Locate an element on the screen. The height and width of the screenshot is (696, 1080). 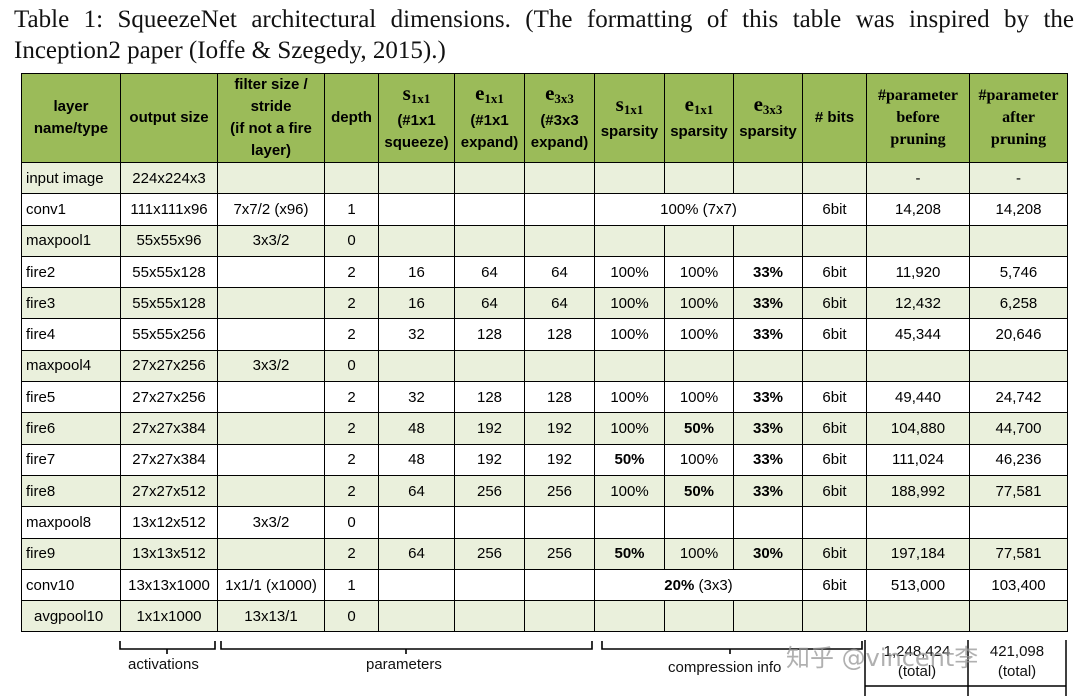
cell: 256 is located at coordinates (489, 491).